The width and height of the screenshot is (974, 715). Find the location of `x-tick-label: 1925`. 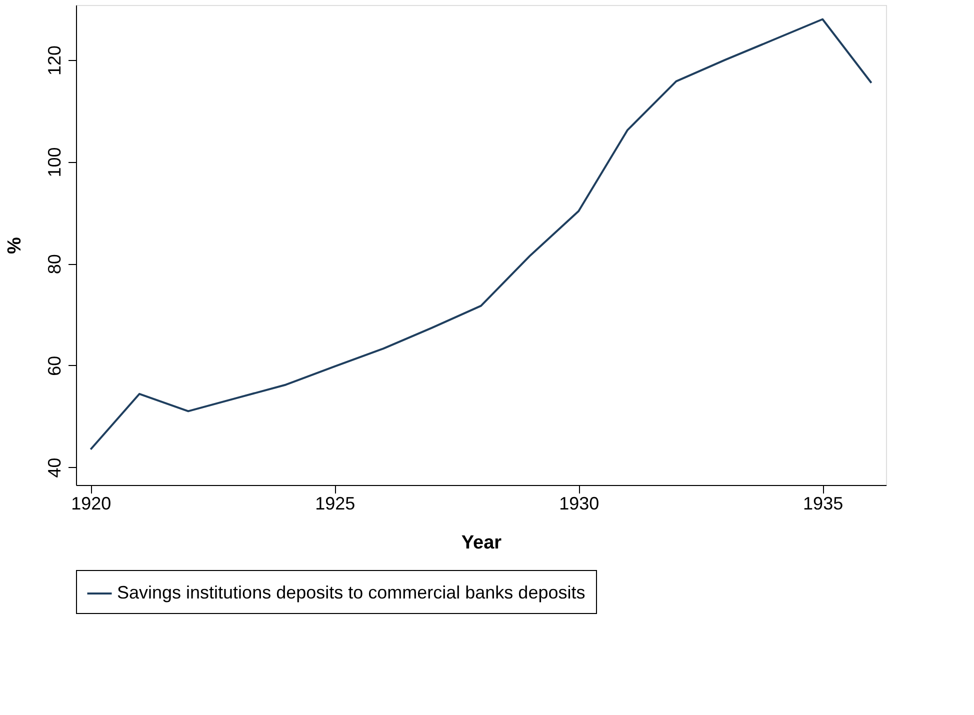

x-tick-label: 1925 is located at coordinates (335, 504).